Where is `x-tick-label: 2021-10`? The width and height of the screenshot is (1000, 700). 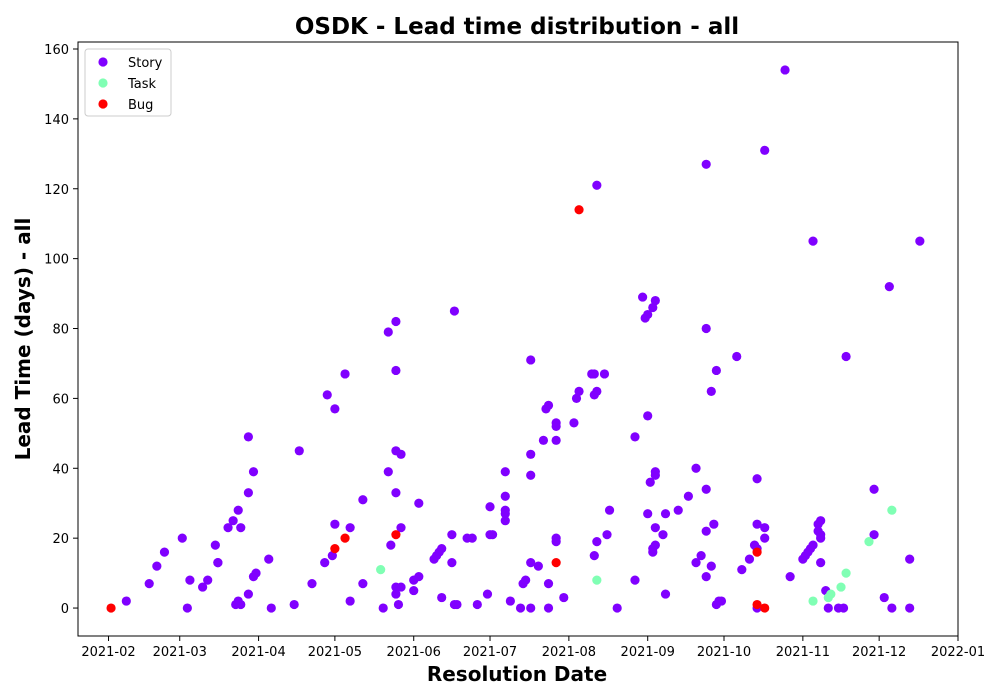 x-tick-label: 2021-10 is located at coordinates (724, 652).